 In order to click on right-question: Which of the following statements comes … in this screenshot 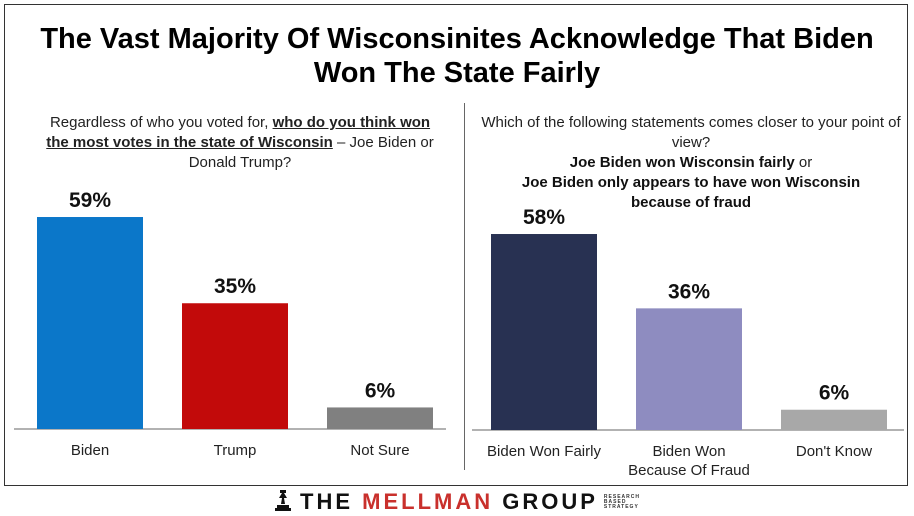, I will do `click(691, 163)`.